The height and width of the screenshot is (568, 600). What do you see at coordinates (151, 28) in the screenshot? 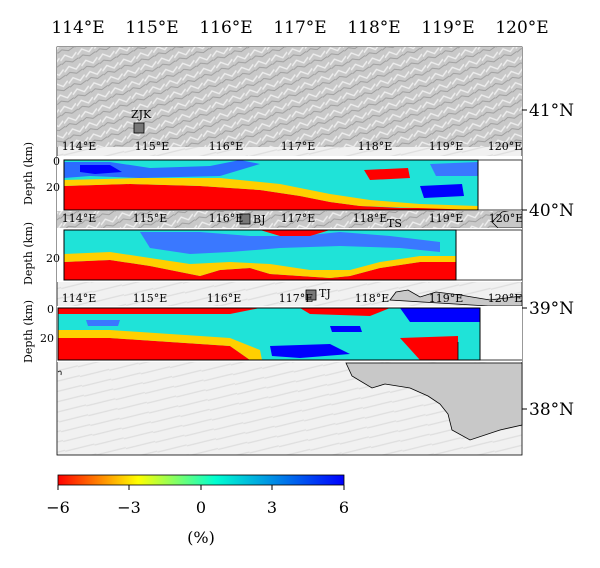
I see `top-lon-label: 115°E` at bounding box center [151, 28].